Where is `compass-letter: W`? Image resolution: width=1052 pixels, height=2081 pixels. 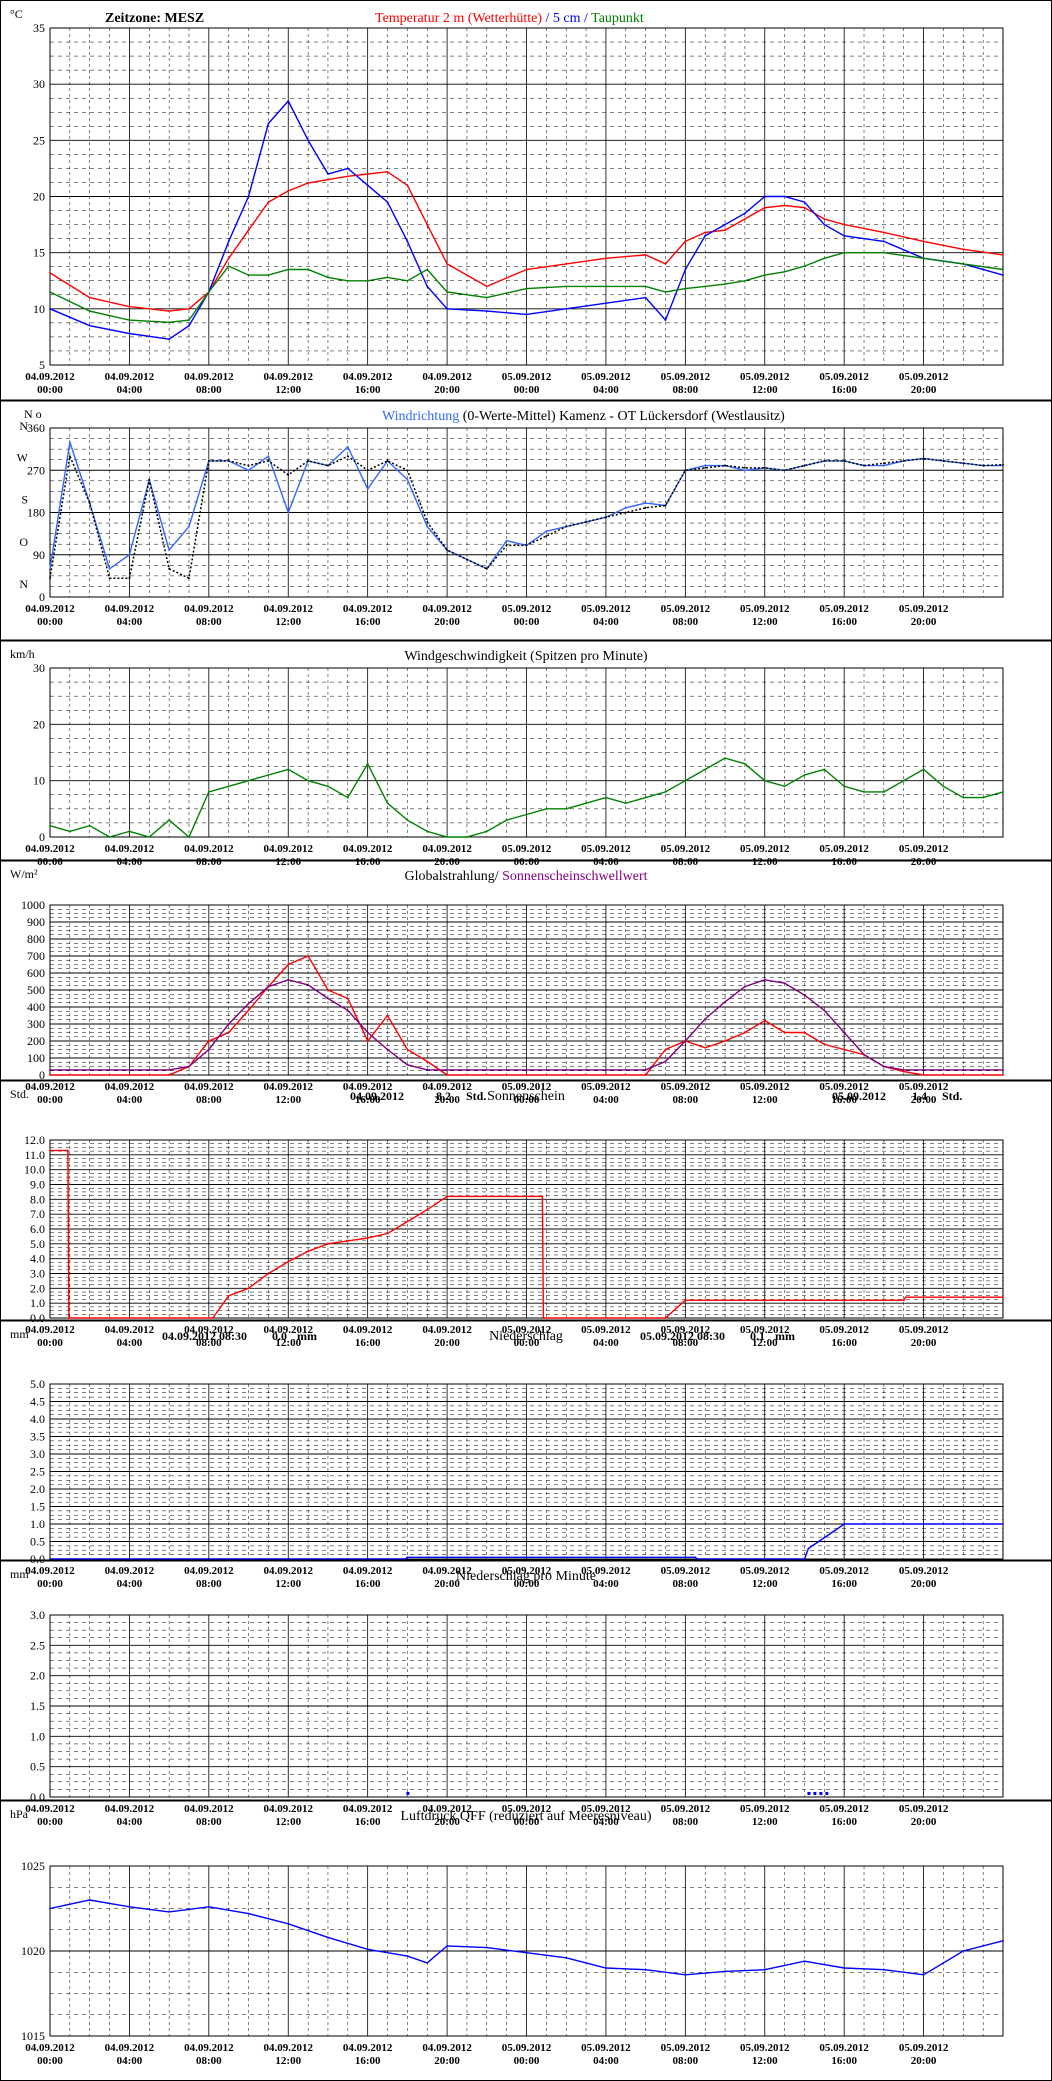 compass-letter: W is located at coordinates (23, 457).